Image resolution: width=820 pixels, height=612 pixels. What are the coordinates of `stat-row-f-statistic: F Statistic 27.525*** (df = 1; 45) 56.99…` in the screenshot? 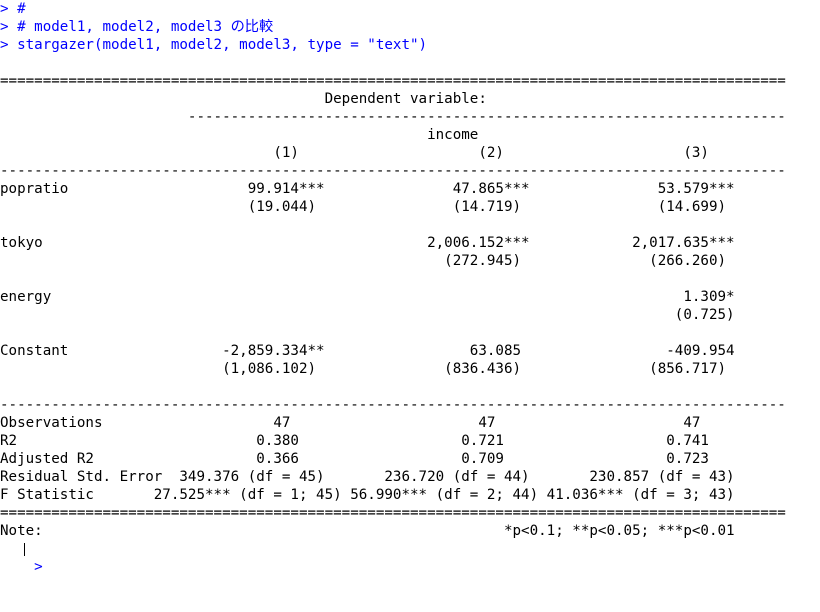 It's located at (367, 495).